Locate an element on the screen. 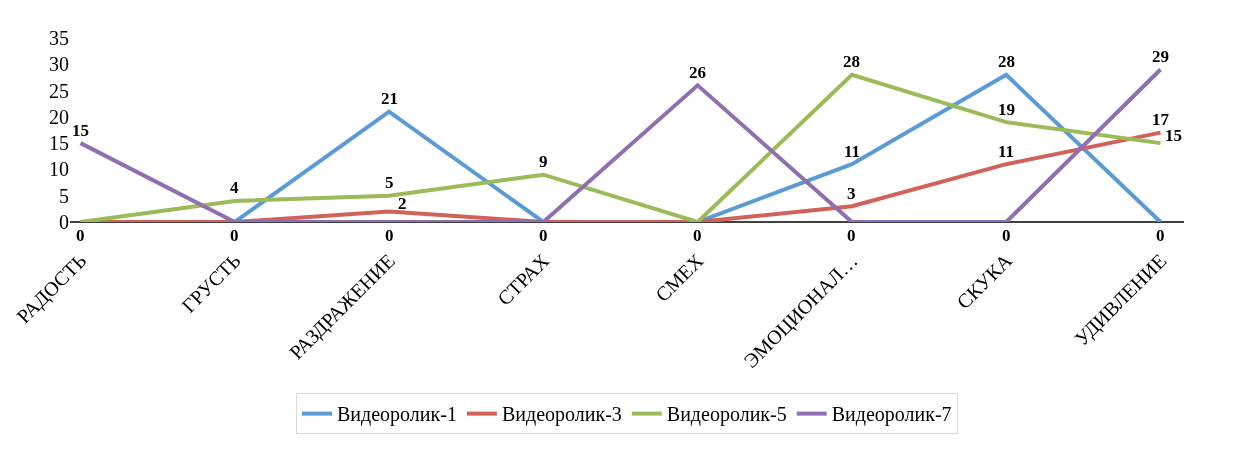 Image resolution: width=1244 pixels, height=468 pixels. data-label: 3 is located at coordinates (851, 193).